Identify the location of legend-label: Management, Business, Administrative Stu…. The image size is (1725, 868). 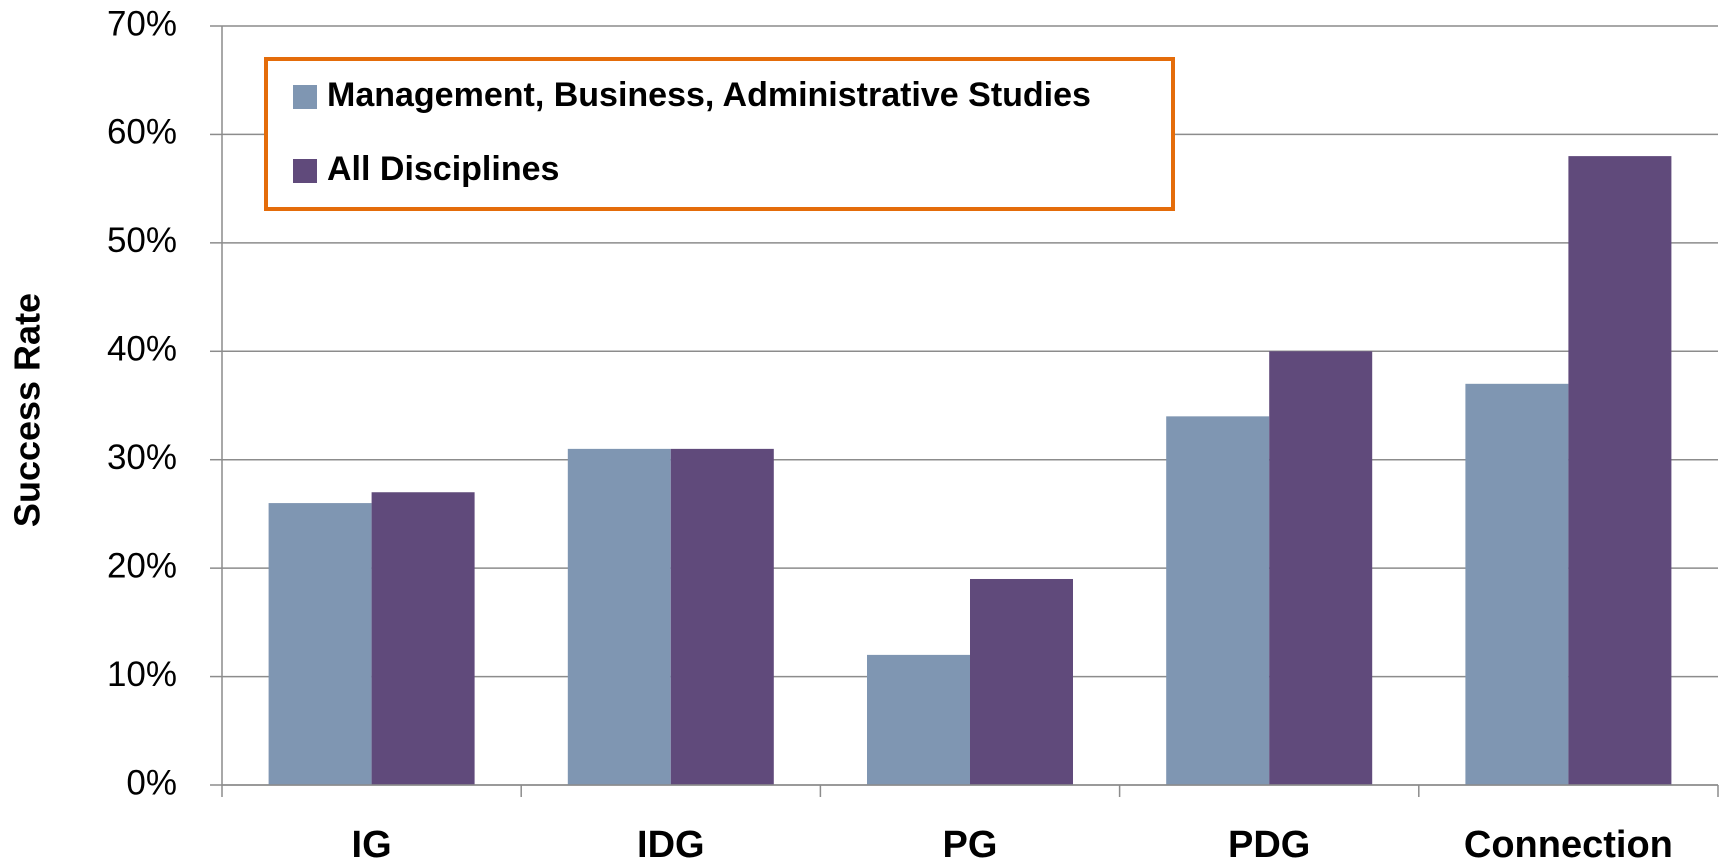
(709, 95).